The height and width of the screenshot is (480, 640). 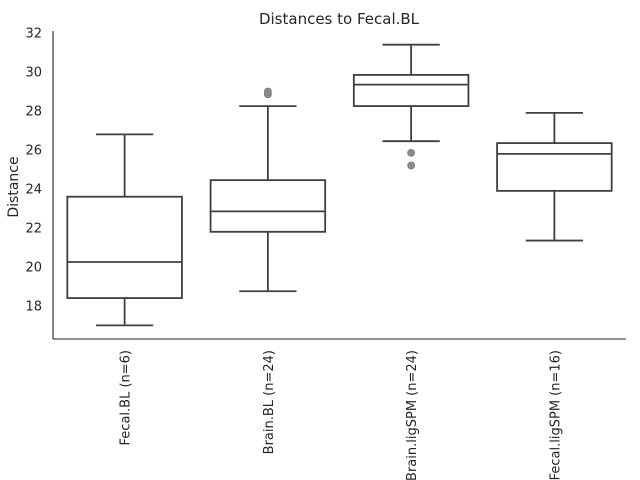 What do you see at coordinates (555, 415) in the screenshot?
I see `x-tick-label: Fecal.ligSPM (n=16)` at bounding box center [555, 415].